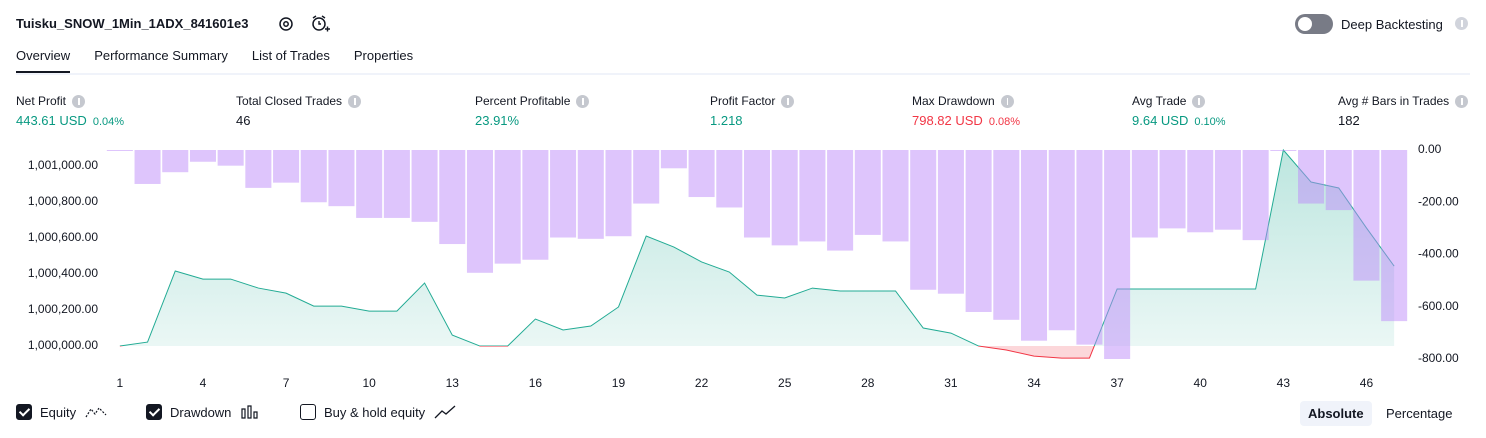 The height and width of the screenshot is (438, 1486). Describe the element at coordinates (299, 101) in the screenshot. I see `metric-label: Total Closed Trades` at that location.